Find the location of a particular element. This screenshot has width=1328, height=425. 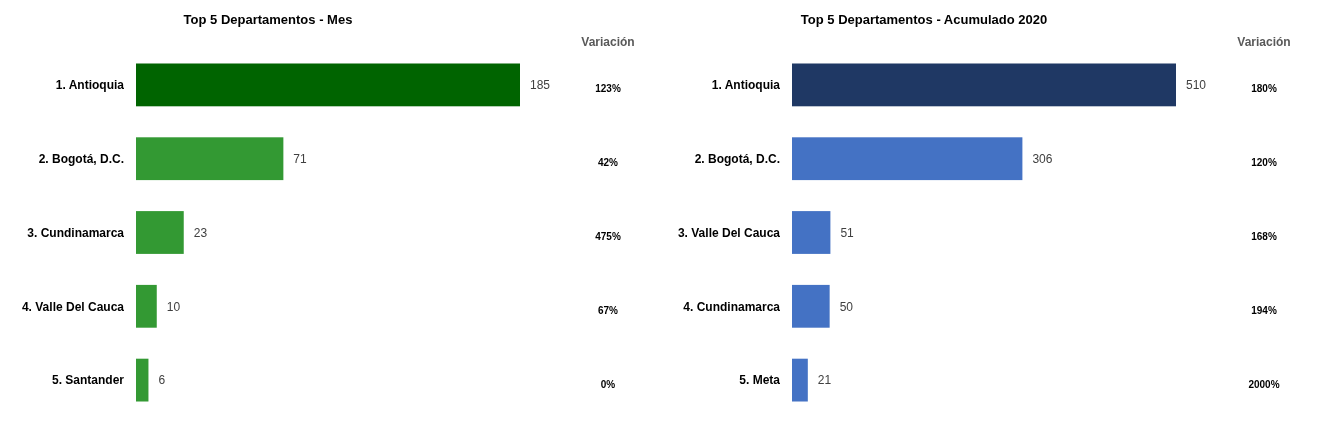

data-label: 51 is located at coordinates (847, 232).